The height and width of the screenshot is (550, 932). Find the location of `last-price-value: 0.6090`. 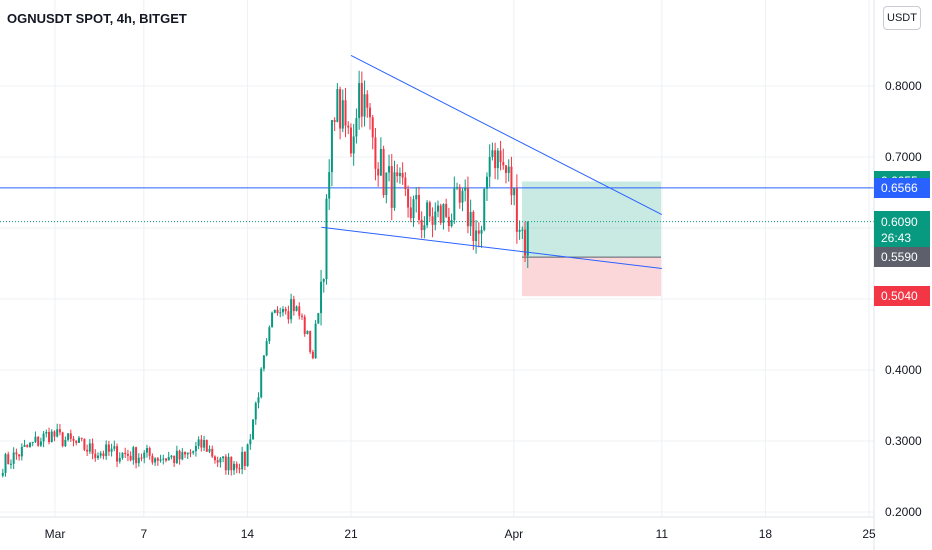

last-price-value: 0.6090 is located at coordinates (899, 221).